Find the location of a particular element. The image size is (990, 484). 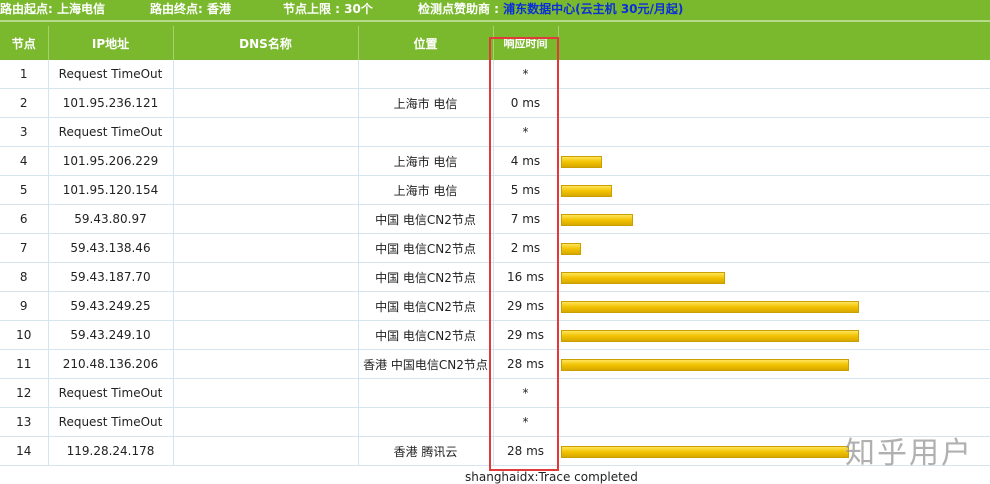

hop-number: 8 is located at coordinates (24, 277).